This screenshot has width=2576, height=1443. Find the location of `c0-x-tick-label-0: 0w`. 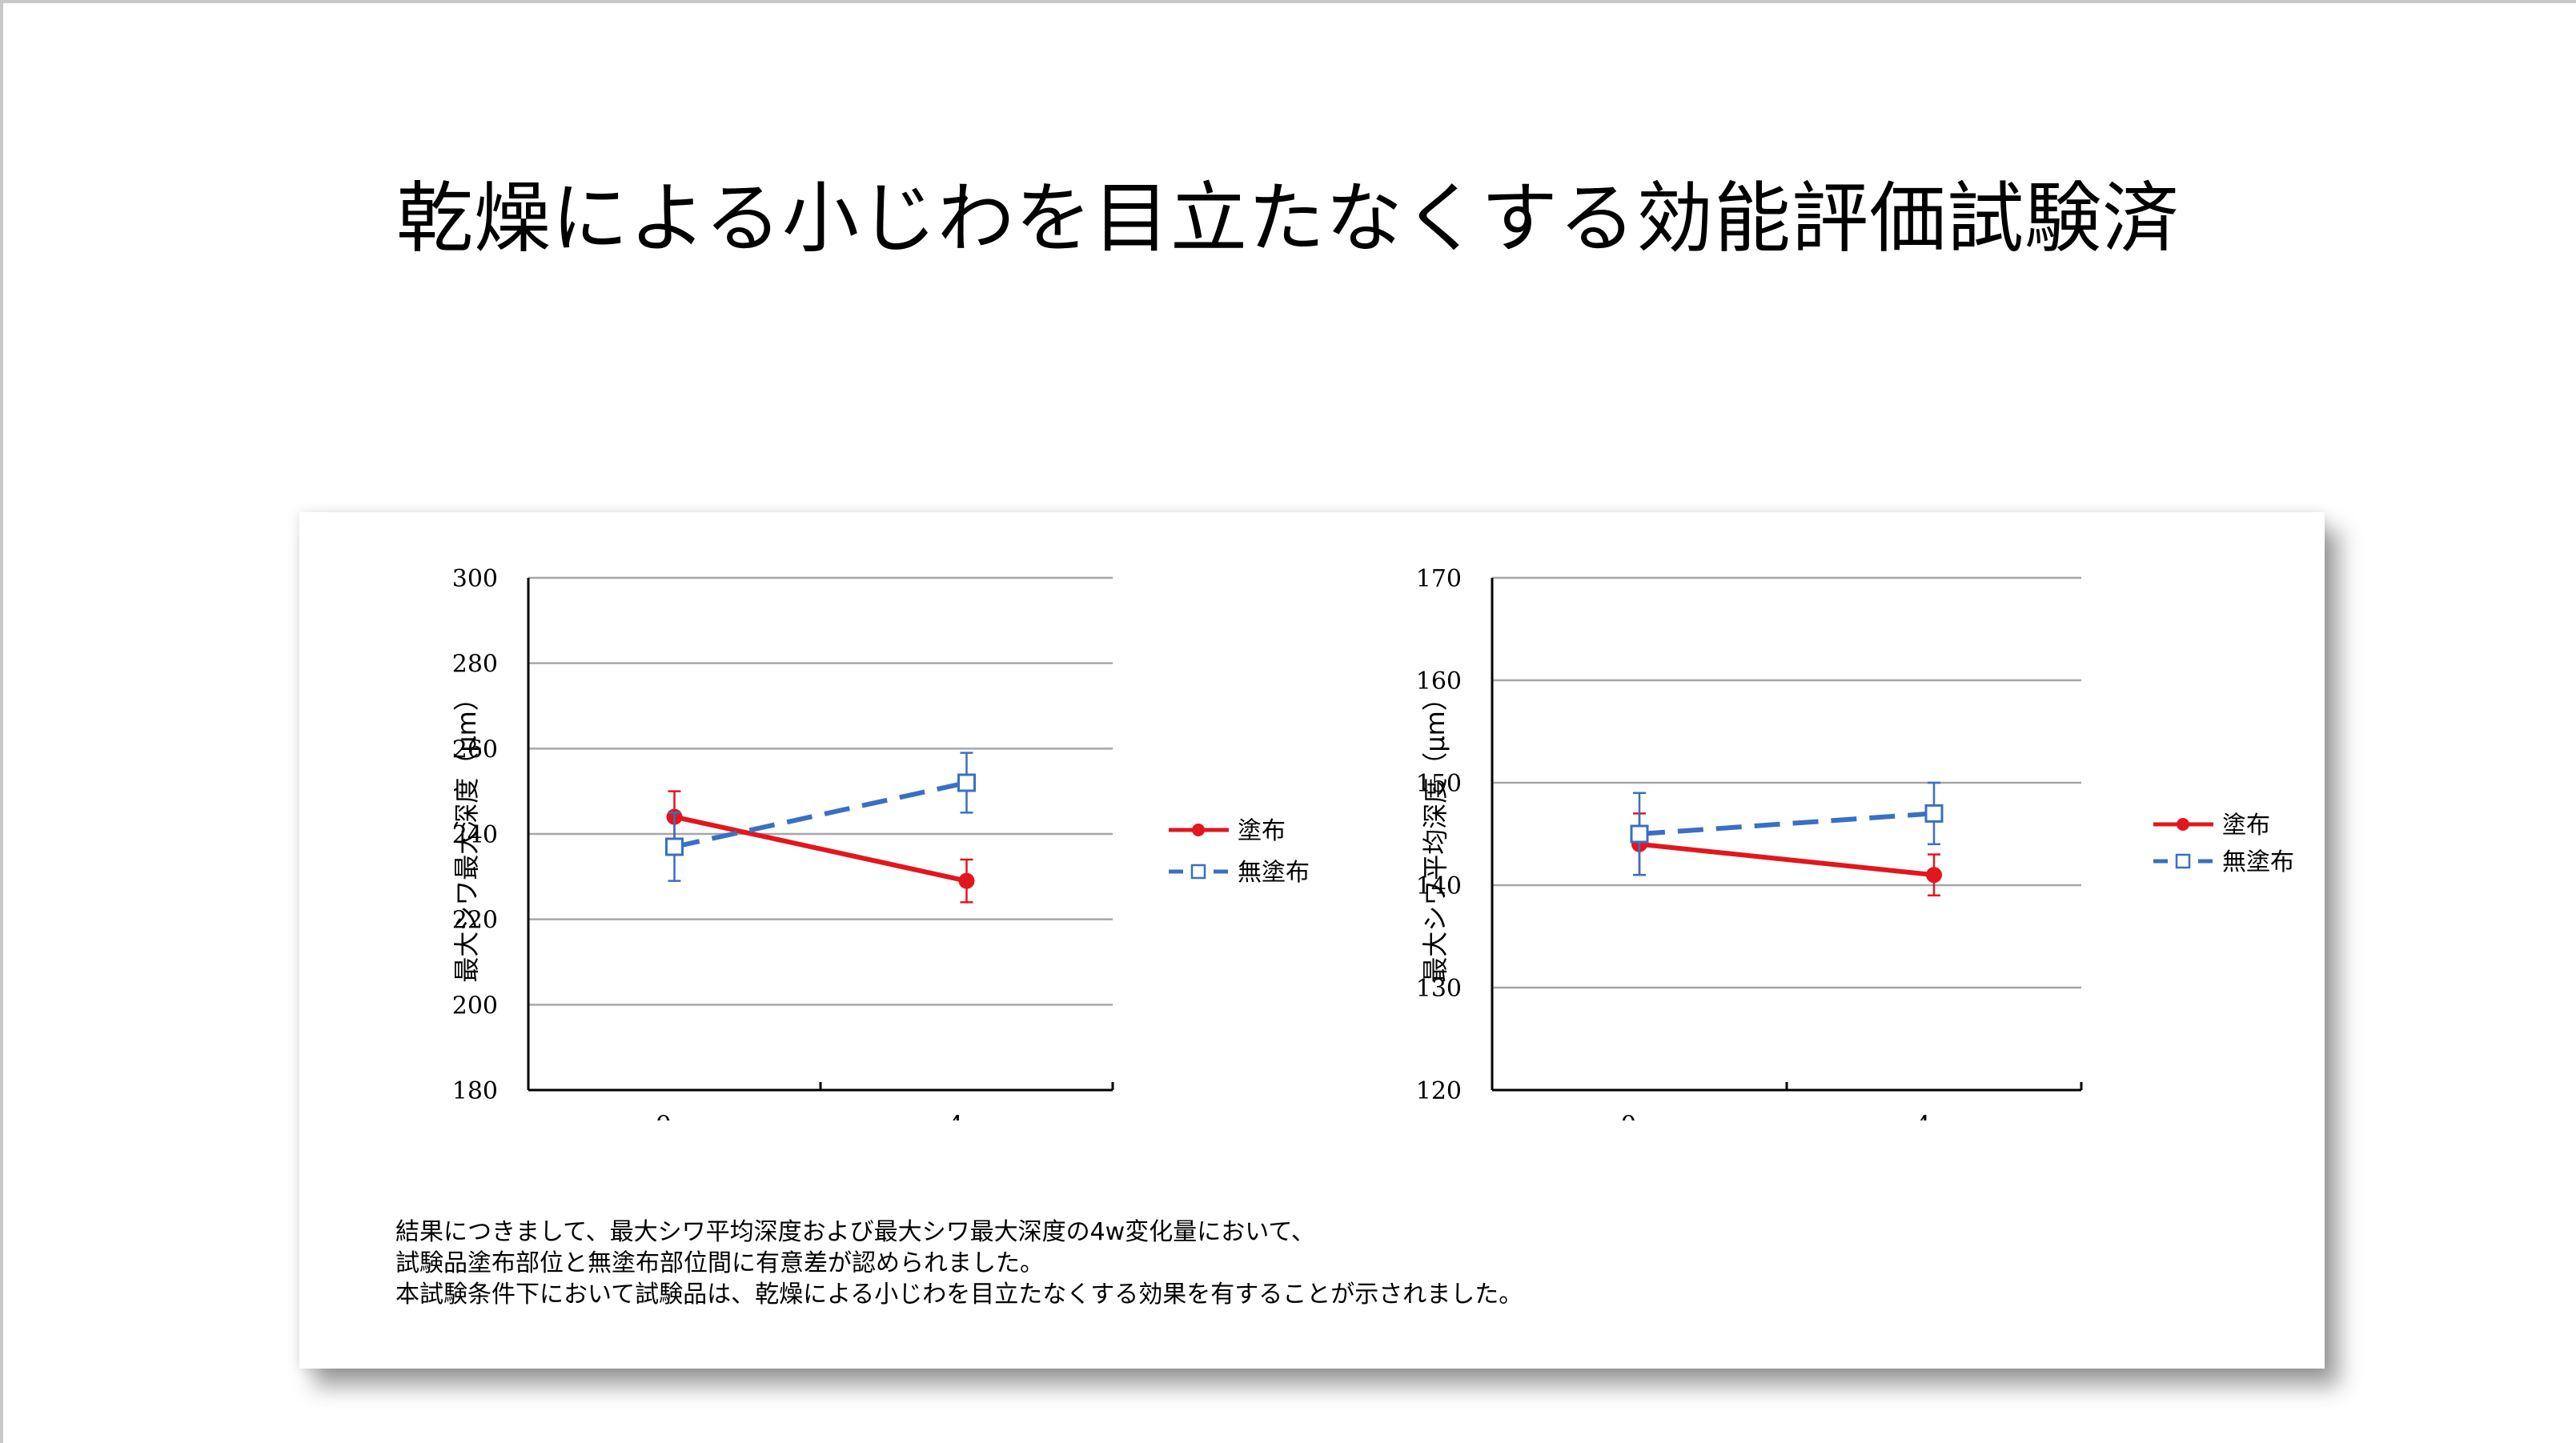

c0-x-tick-label-0: 0w is located at coordinates (675, 1115).